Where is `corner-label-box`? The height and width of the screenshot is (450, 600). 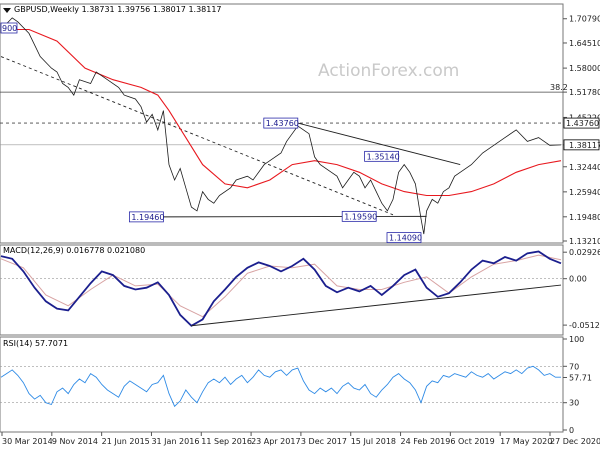 corner-label-box is located at coordinates (9, 28).